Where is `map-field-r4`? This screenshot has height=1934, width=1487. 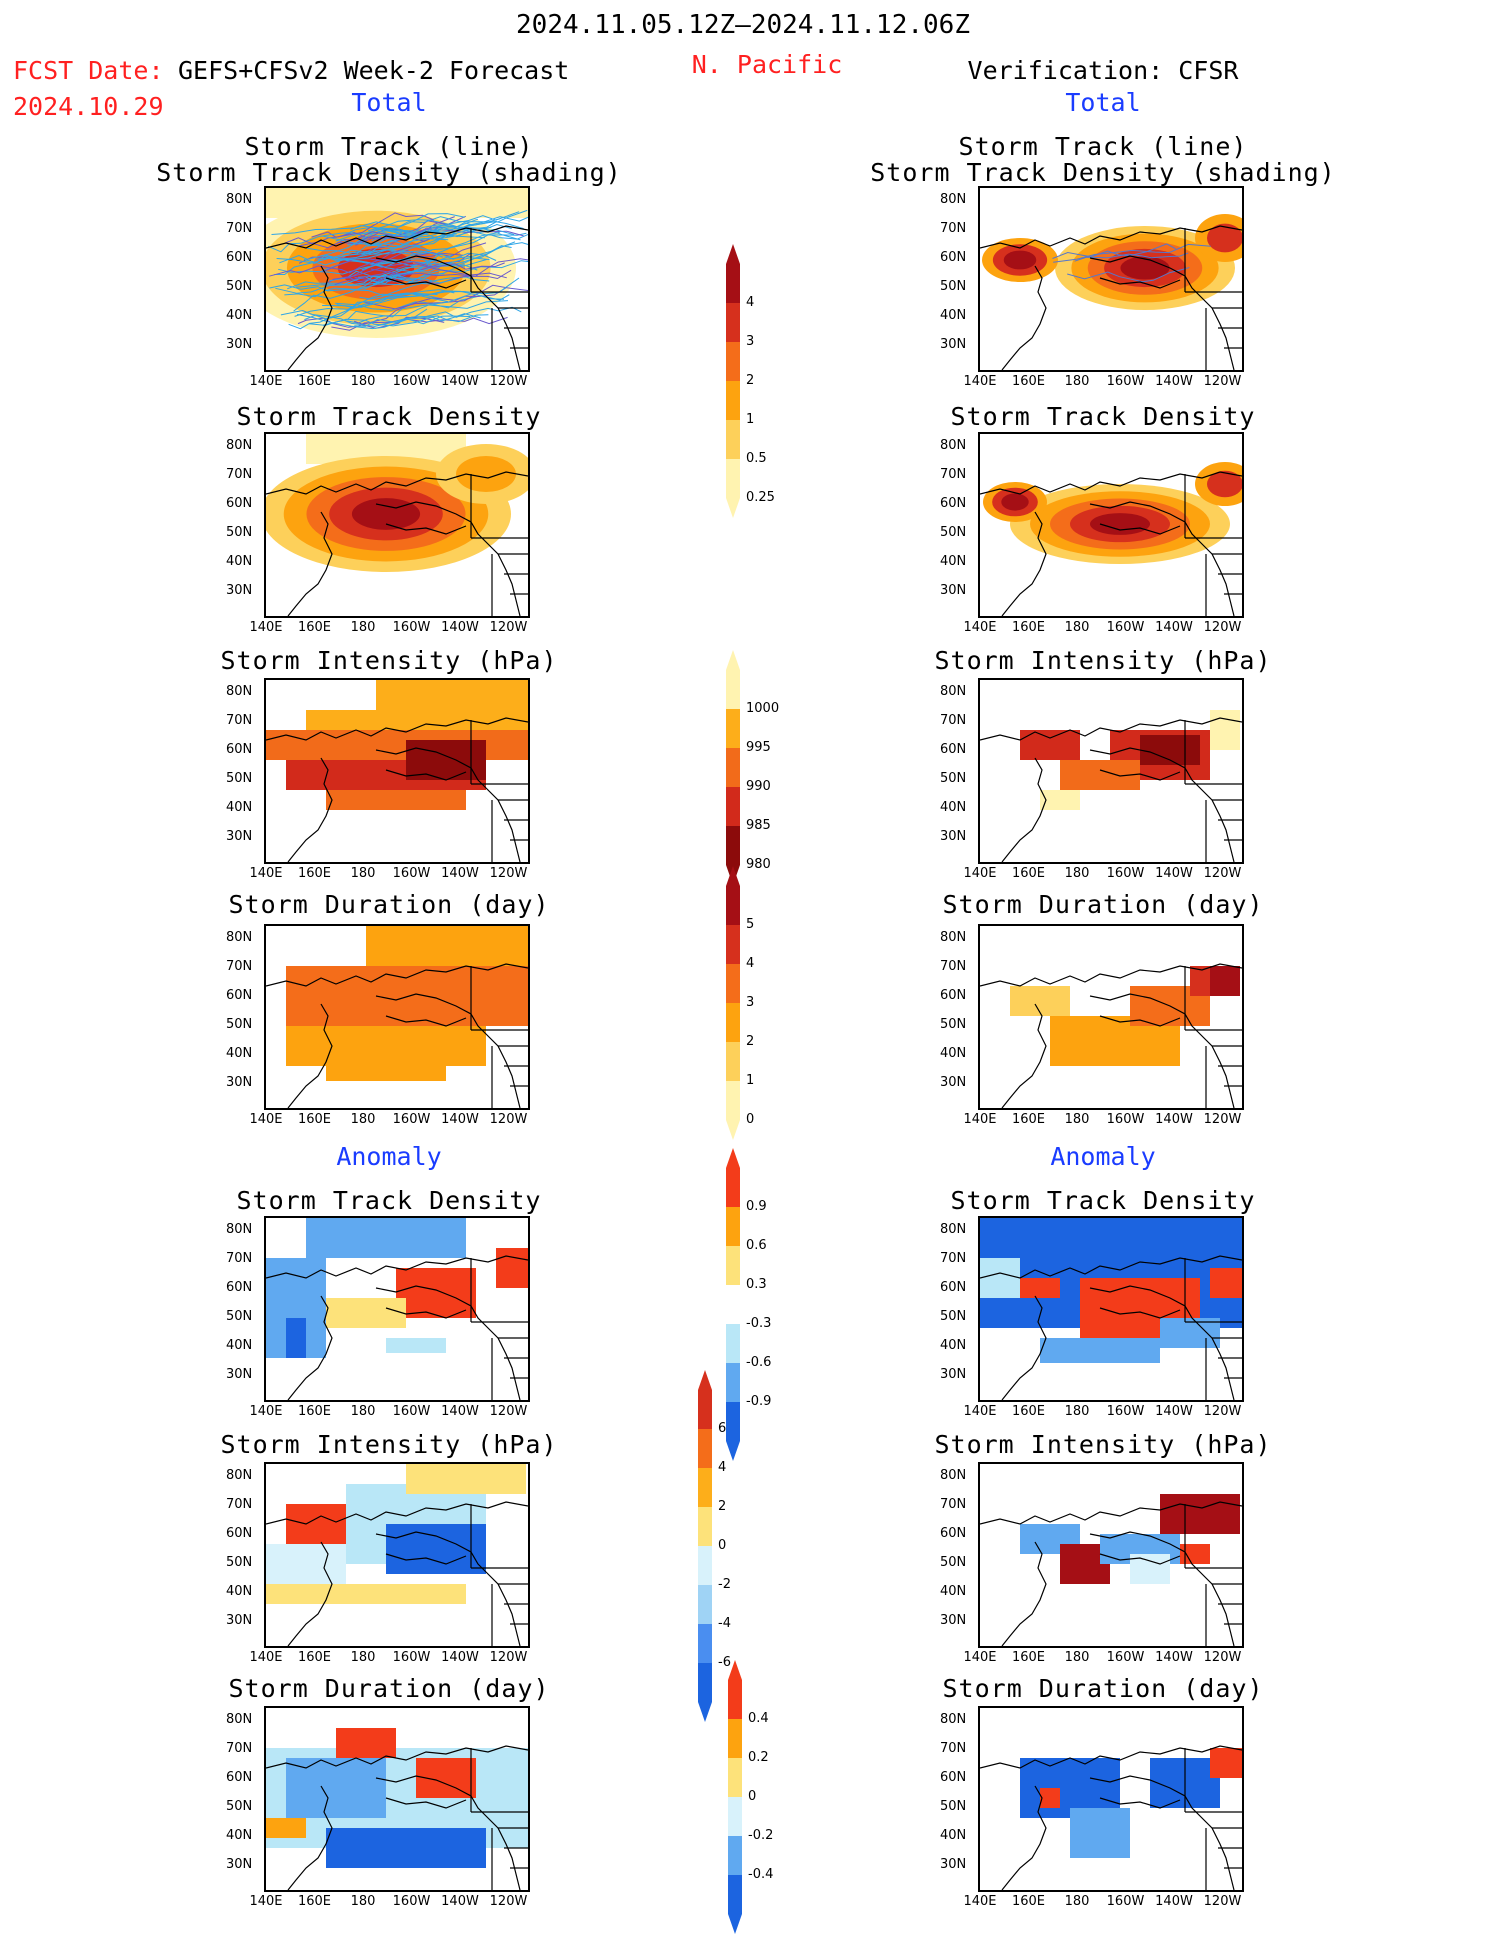 map-field-r4 is located at coordinates (1111, 1309).